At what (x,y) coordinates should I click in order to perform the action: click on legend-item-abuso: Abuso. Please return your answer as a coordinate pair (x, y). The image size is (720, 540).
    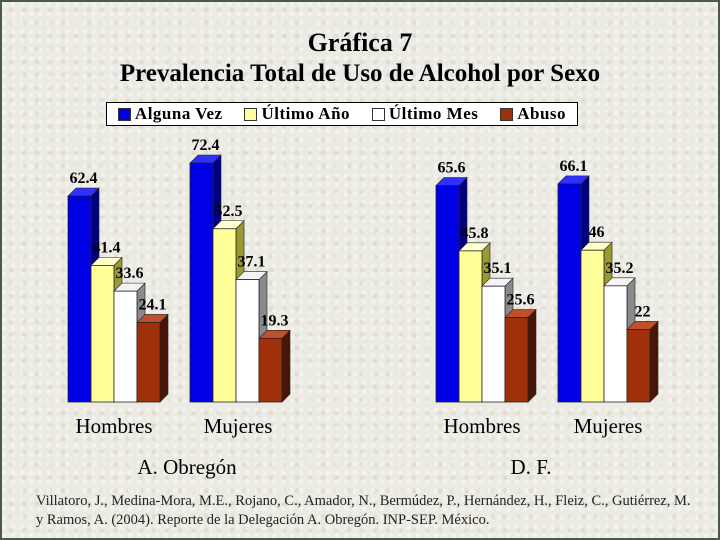
    Looking at the image, I should click on (533, 114).